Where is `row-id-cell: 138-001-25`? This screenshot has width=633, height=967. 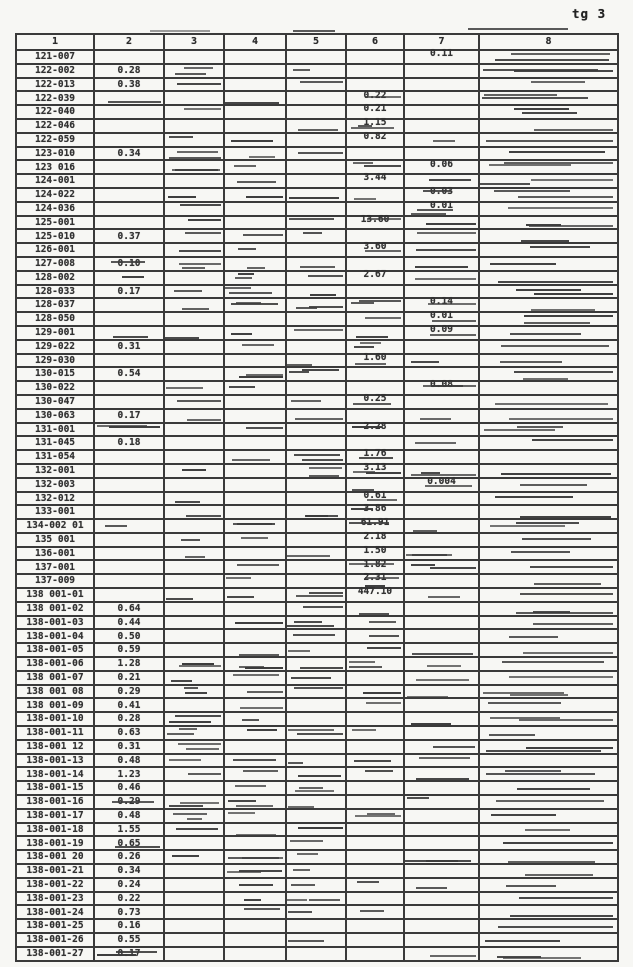
row-id-cell: 138-001-25 is located at coordinates (55, 926).